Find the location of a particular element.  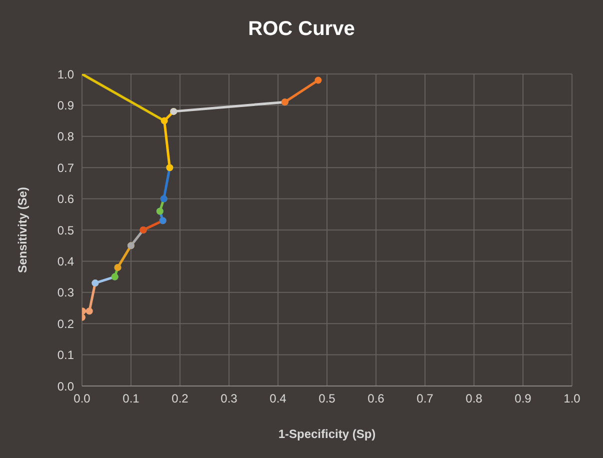

y-tick-label: 0.9 is located at coordinates (65, 105).